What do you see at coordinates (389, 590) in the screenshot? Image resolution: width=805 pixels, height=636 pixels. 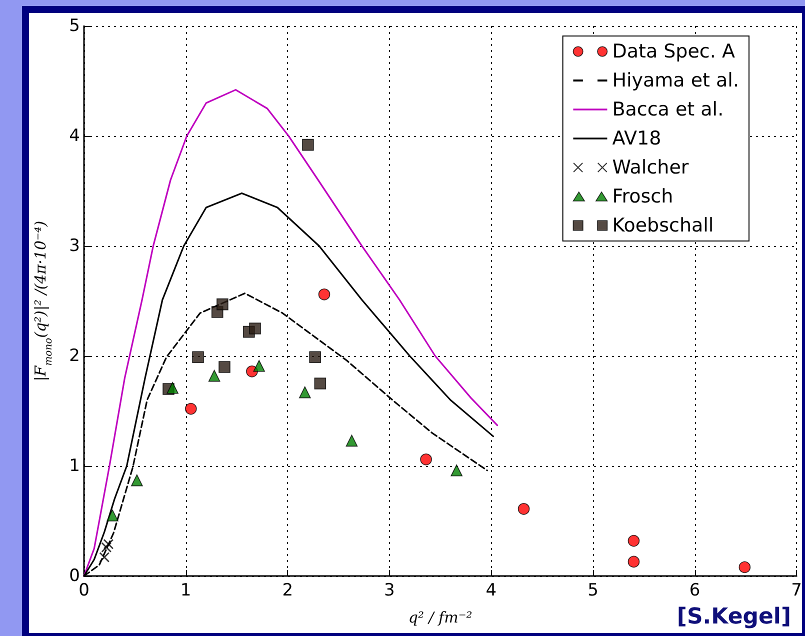 I see `x-tick-label: 3` at bounding box center [389, 590].